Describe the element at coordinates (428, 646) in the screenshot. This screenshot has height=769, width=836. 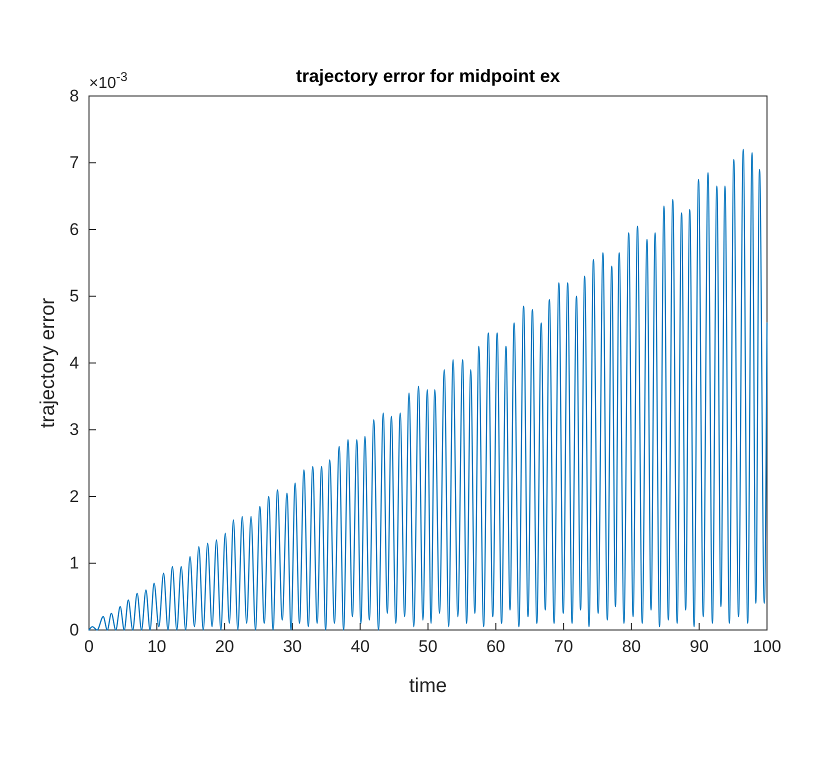
I see `x-tick-label: 50` at that location.